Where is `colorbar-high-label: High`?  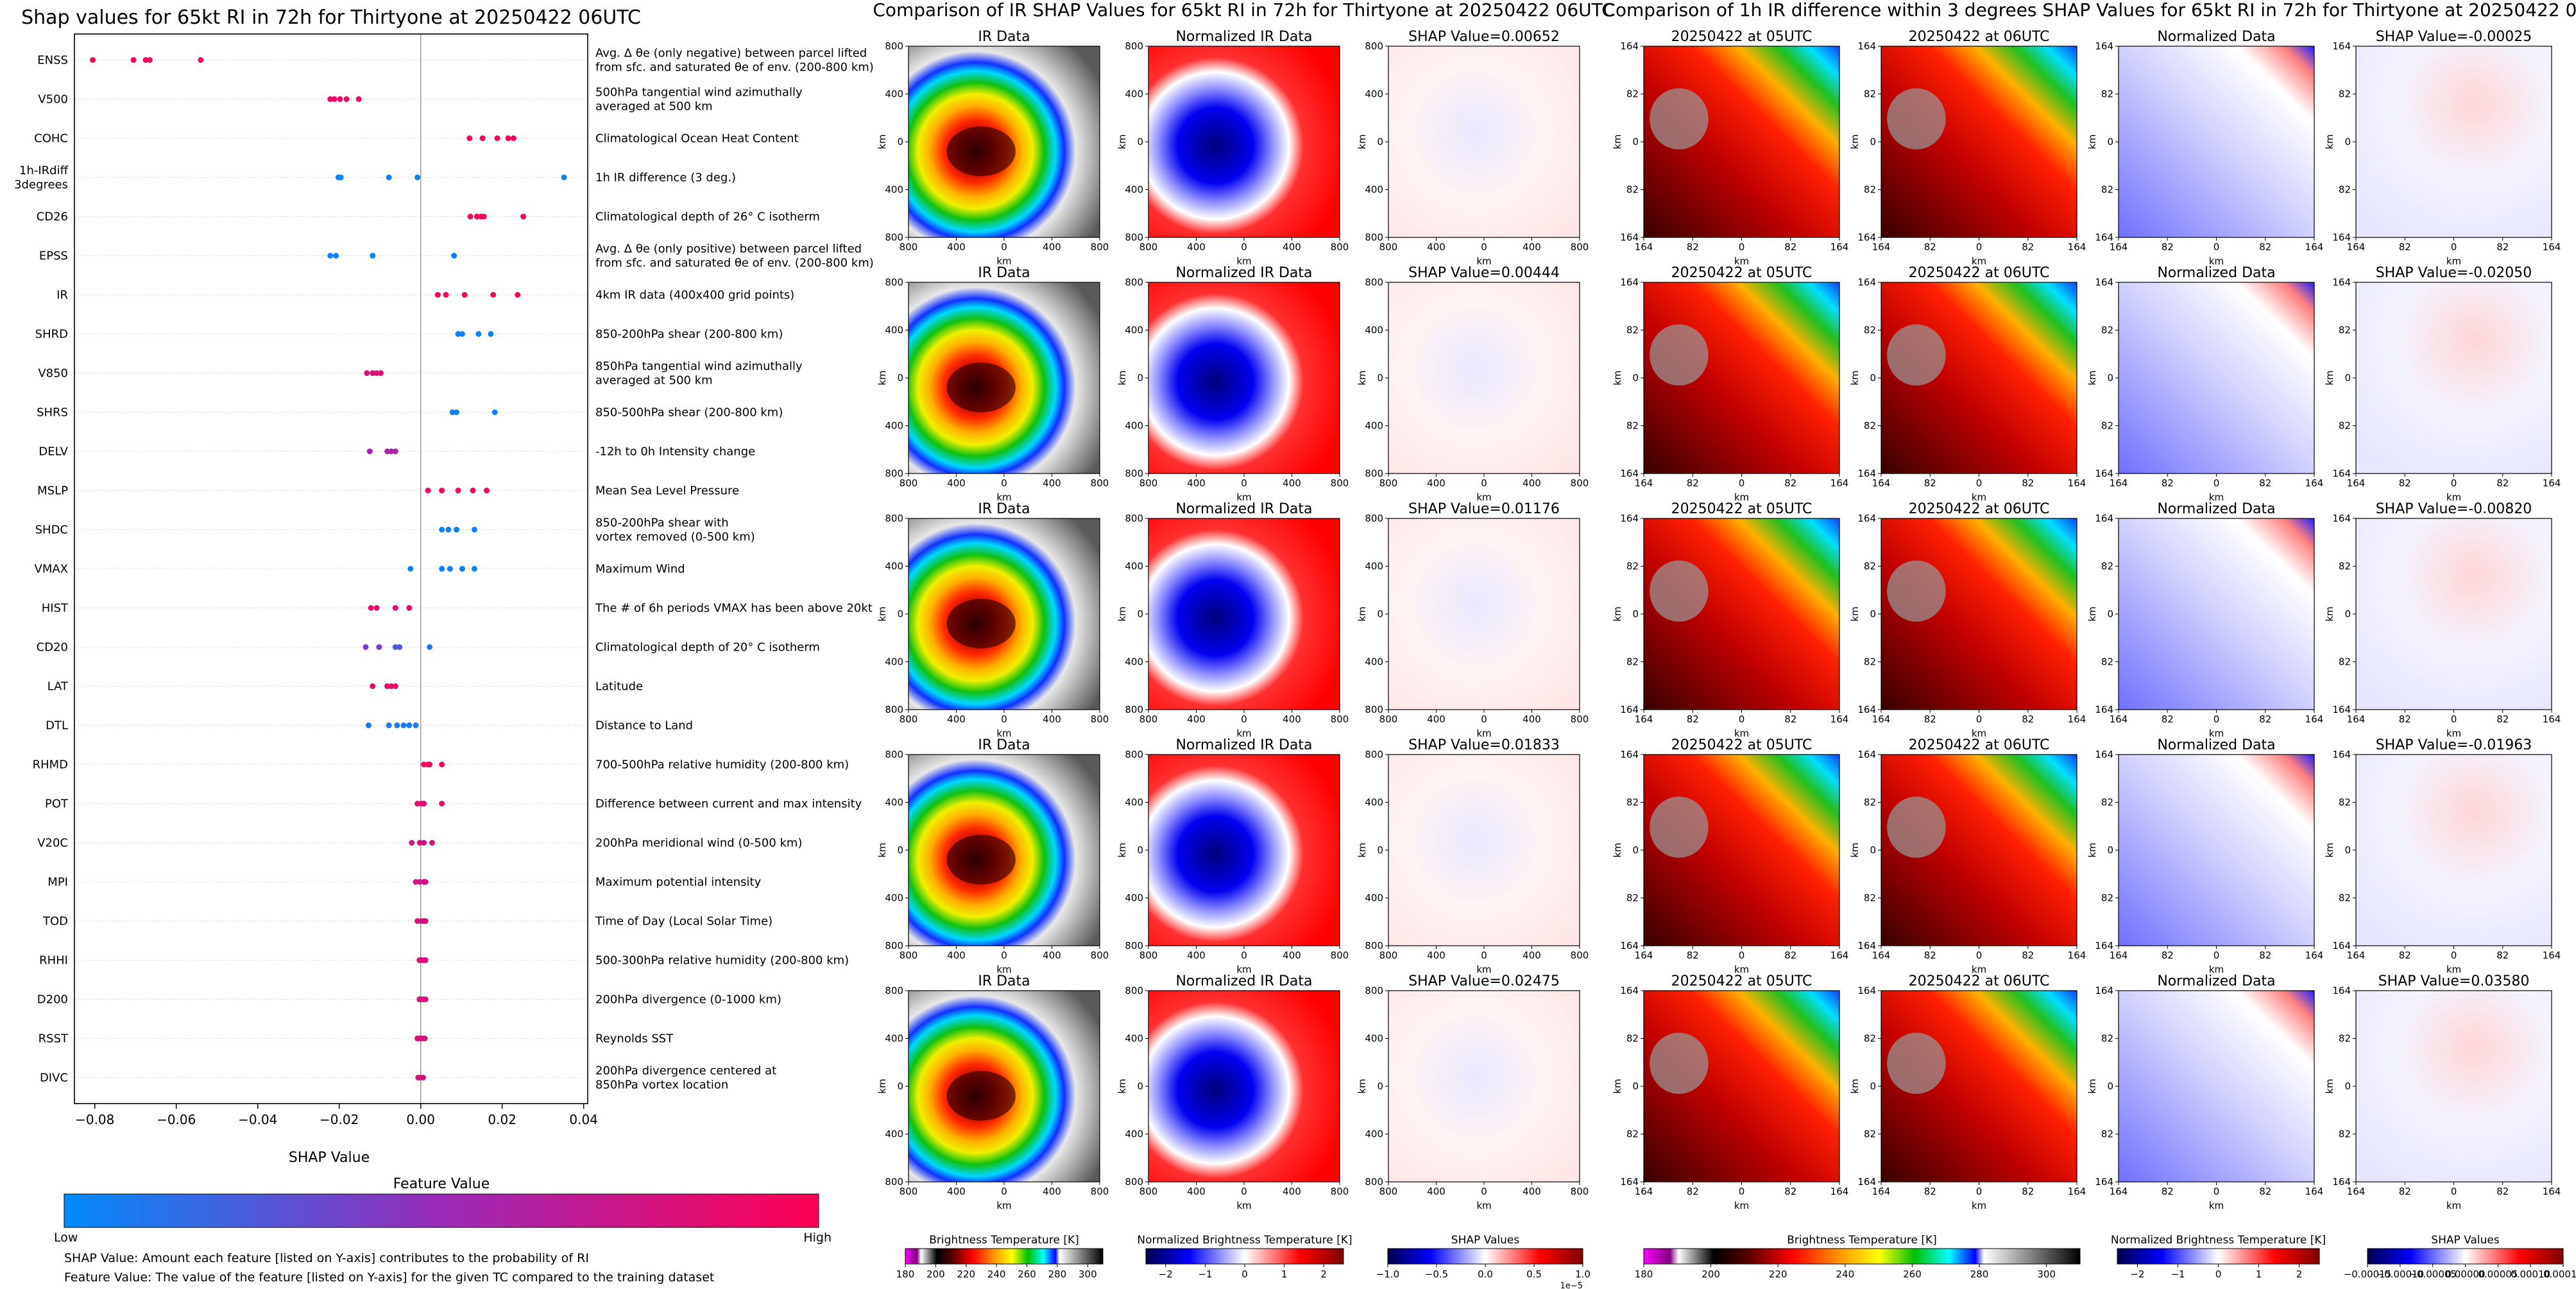
colorbar-high-label: High is located at coordinates (817, 1238).